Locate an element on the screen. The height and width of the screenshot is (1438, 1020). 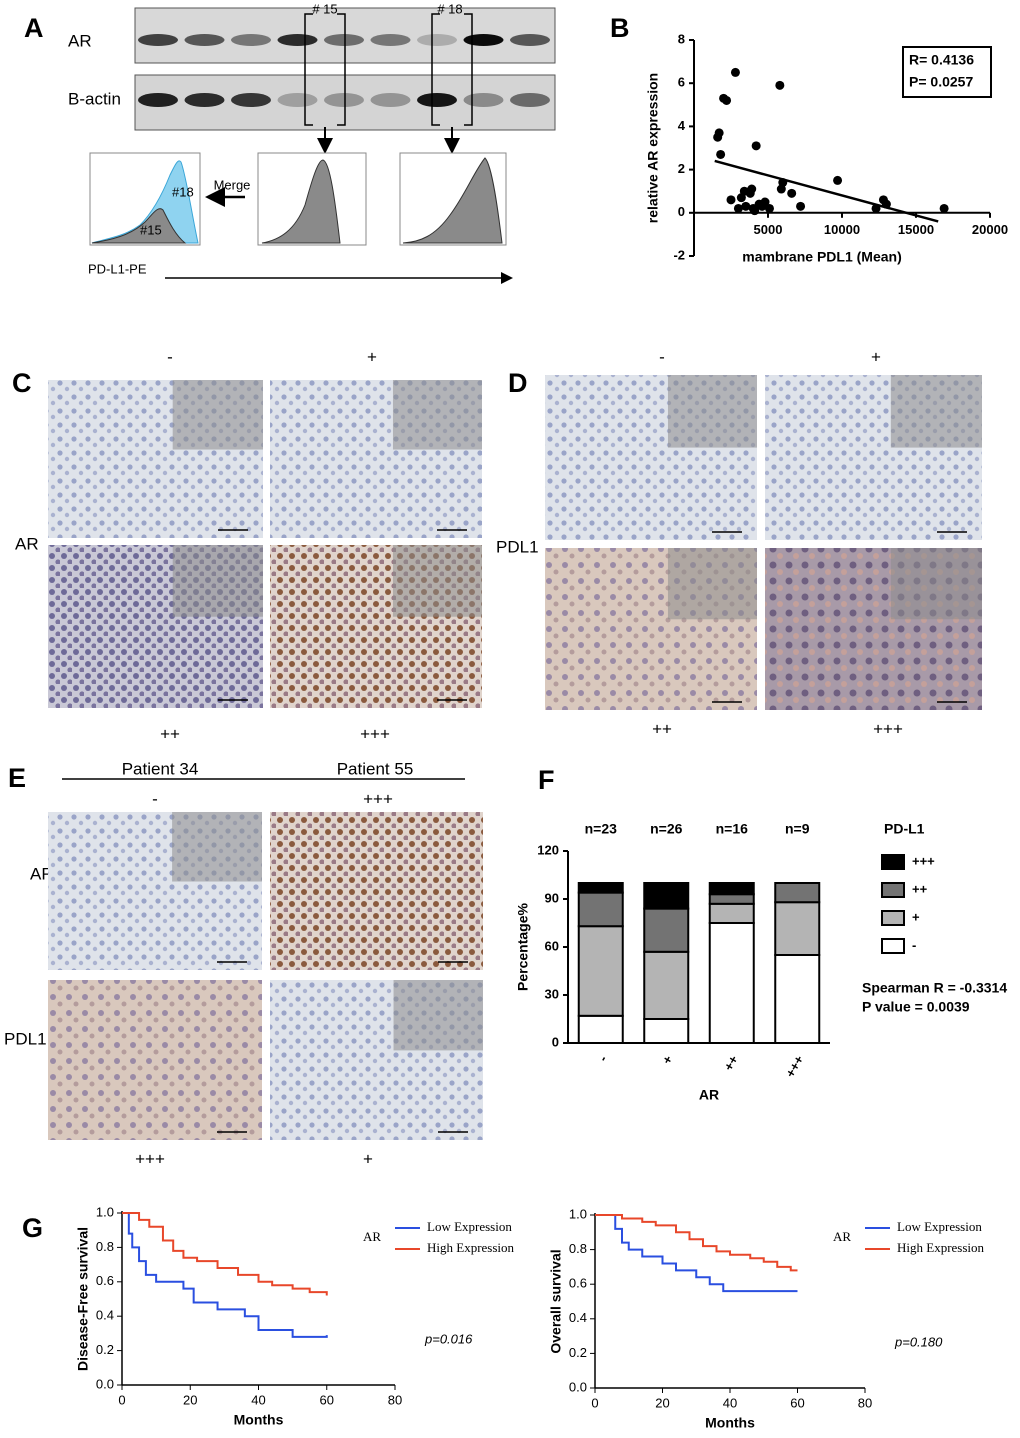
legend-label: Low Expression is located at coordinates (939, 1226).